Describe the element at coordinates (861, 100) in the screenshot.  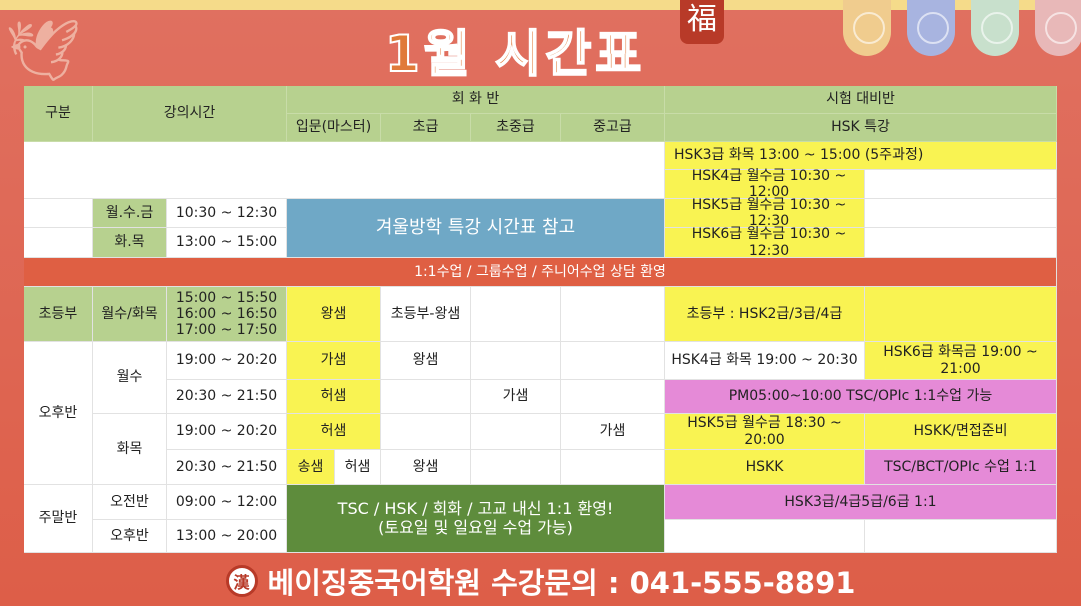
I see `header-exam: 시험 대비반` at that location.